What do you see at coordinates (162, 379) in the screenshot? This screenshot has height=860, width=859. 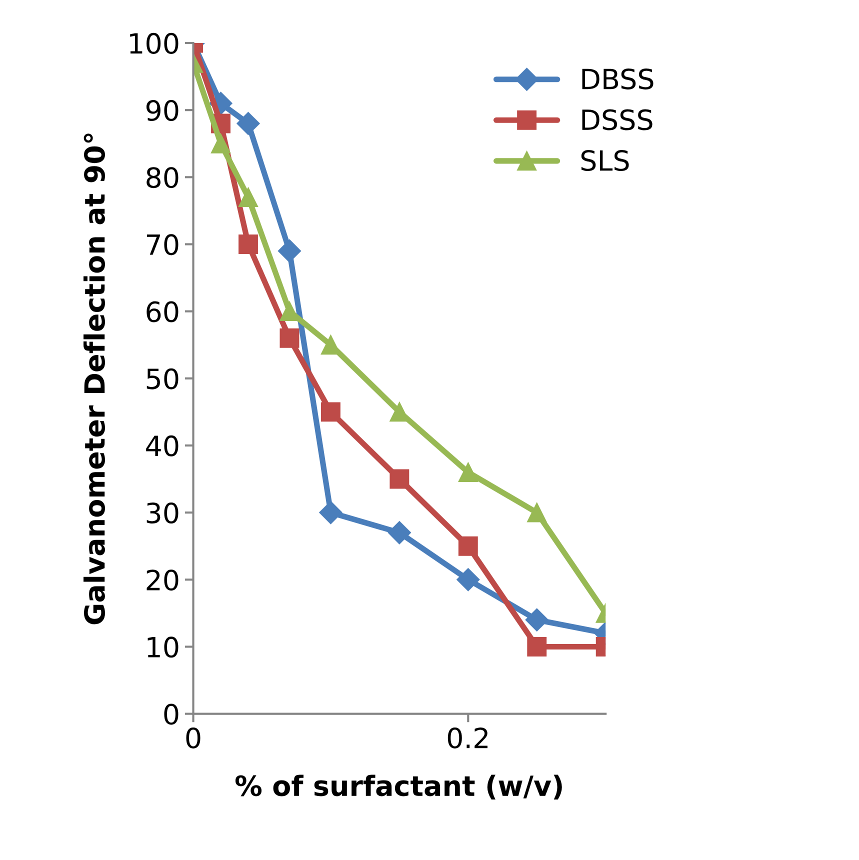 I see `y-tick-label: 50` at bounding box center [162, 379].